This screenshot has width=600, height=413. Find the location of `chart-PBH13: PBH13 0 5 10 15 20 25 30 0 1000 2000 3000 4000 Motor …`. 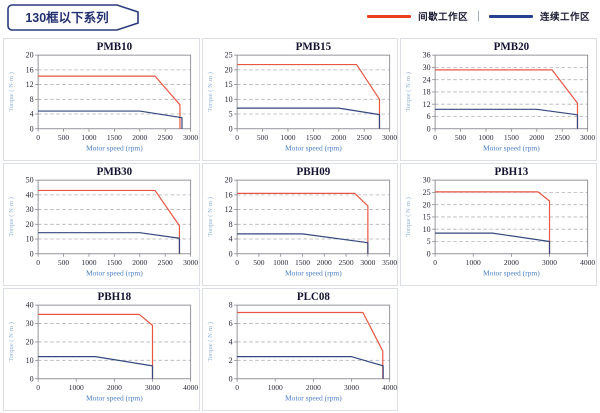

chart-PBH13: PBH13 0 5 10 15 20 25 30 0 1000 2000 3000 4000 Motor … is located at coordinates (500, 221).